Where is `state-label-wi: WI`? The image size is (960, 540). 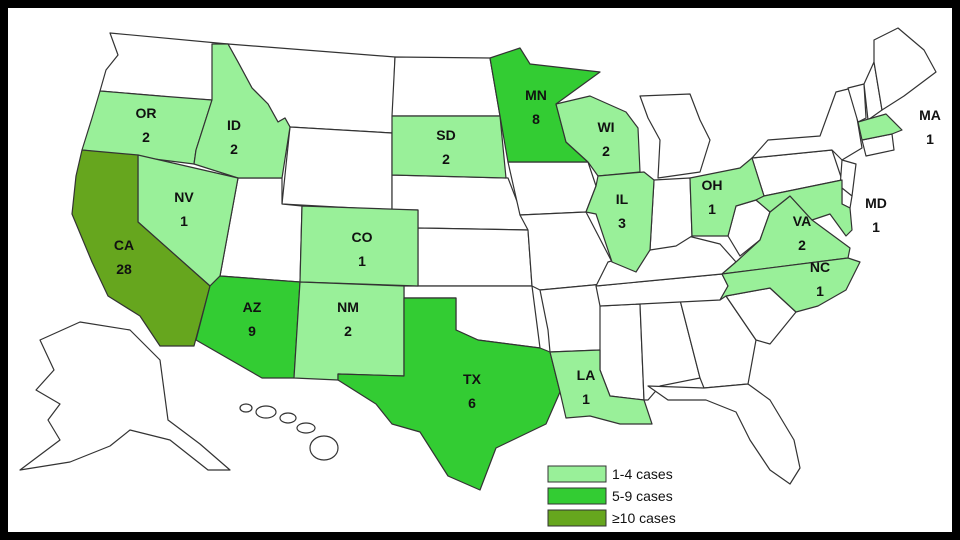 state-label-wi: WI is located at coordinates (605, 127).